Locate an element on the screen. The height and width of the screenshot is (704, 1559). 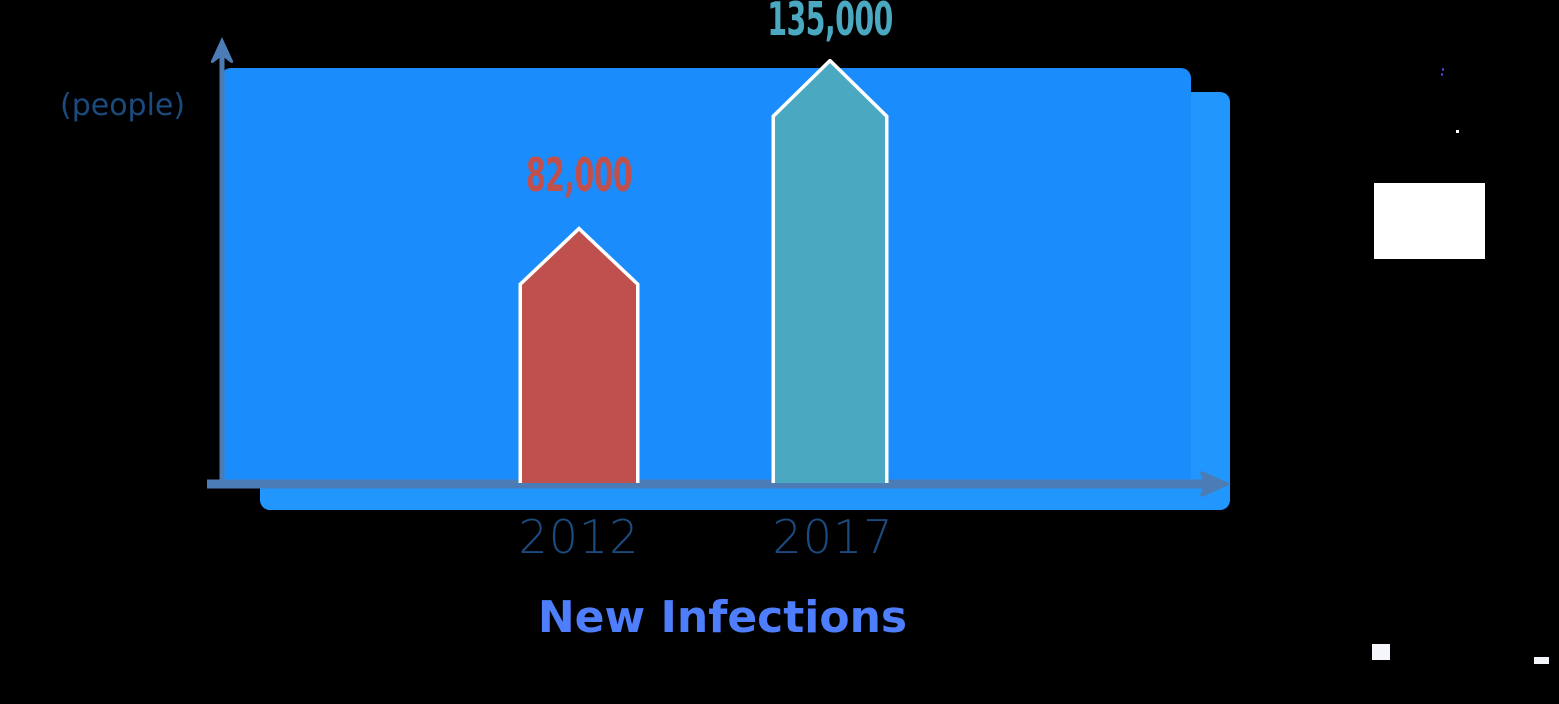
bar-shape-2017 is located at coordinates (830, 271).